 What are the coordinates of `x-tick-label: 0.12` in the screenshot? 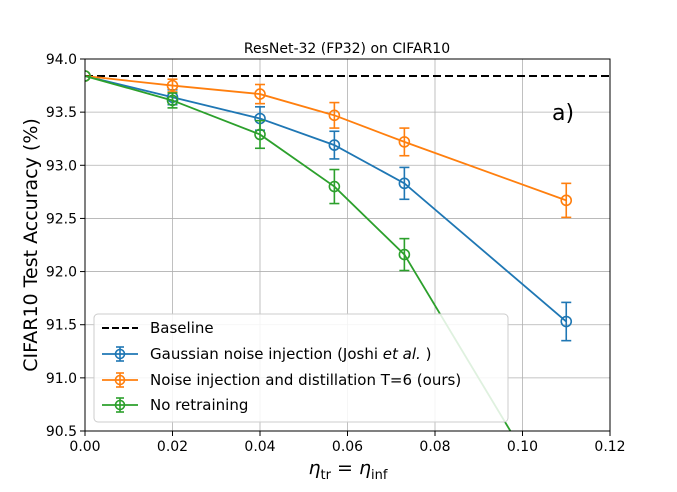 It's located at (609, 447).